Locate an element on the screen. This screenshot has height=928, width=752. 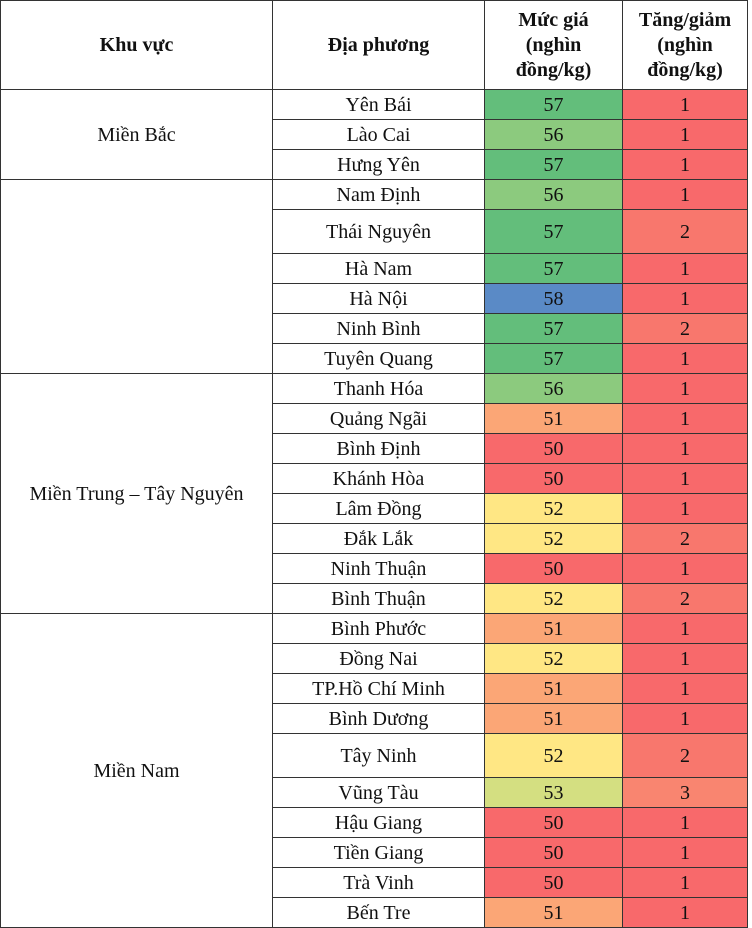
province-cell: Hà Nam is located at coordinates (378, 268).